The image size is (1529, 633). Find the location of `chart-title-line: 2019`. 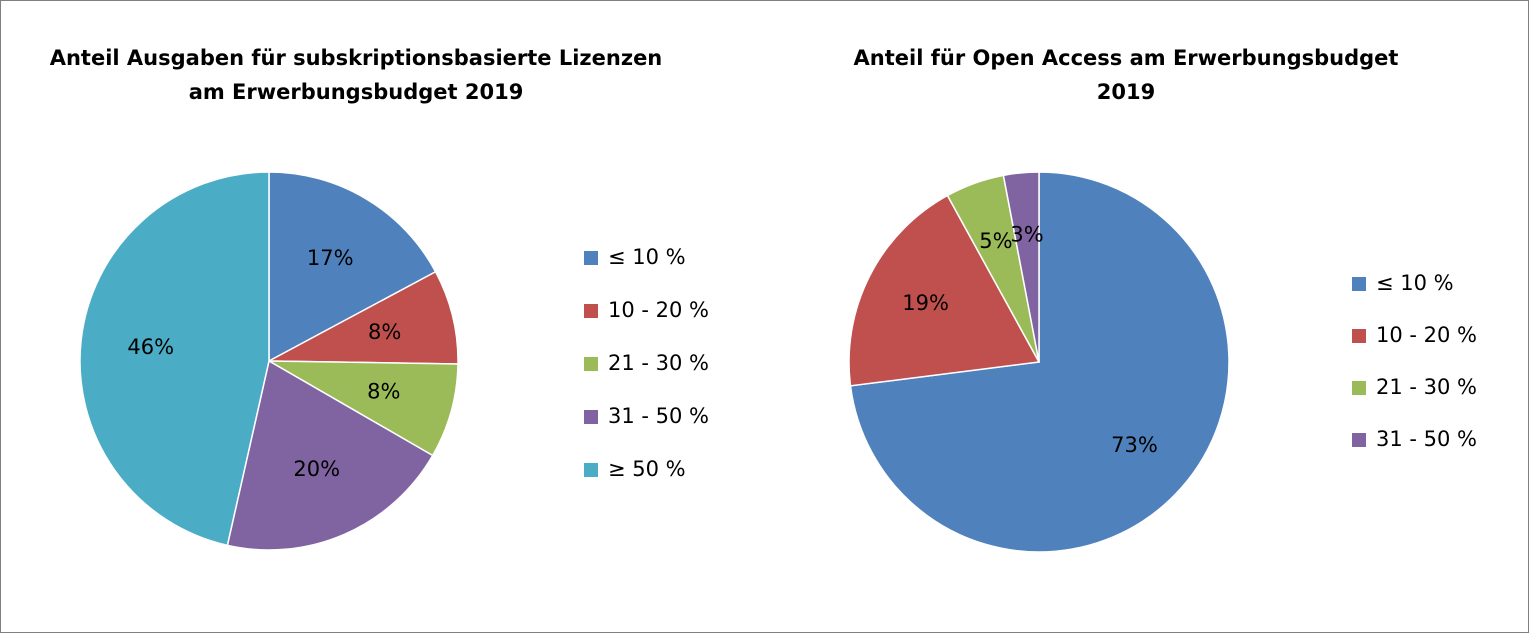

chart-title-line: 2019 is located at coordinates (1126, 92).